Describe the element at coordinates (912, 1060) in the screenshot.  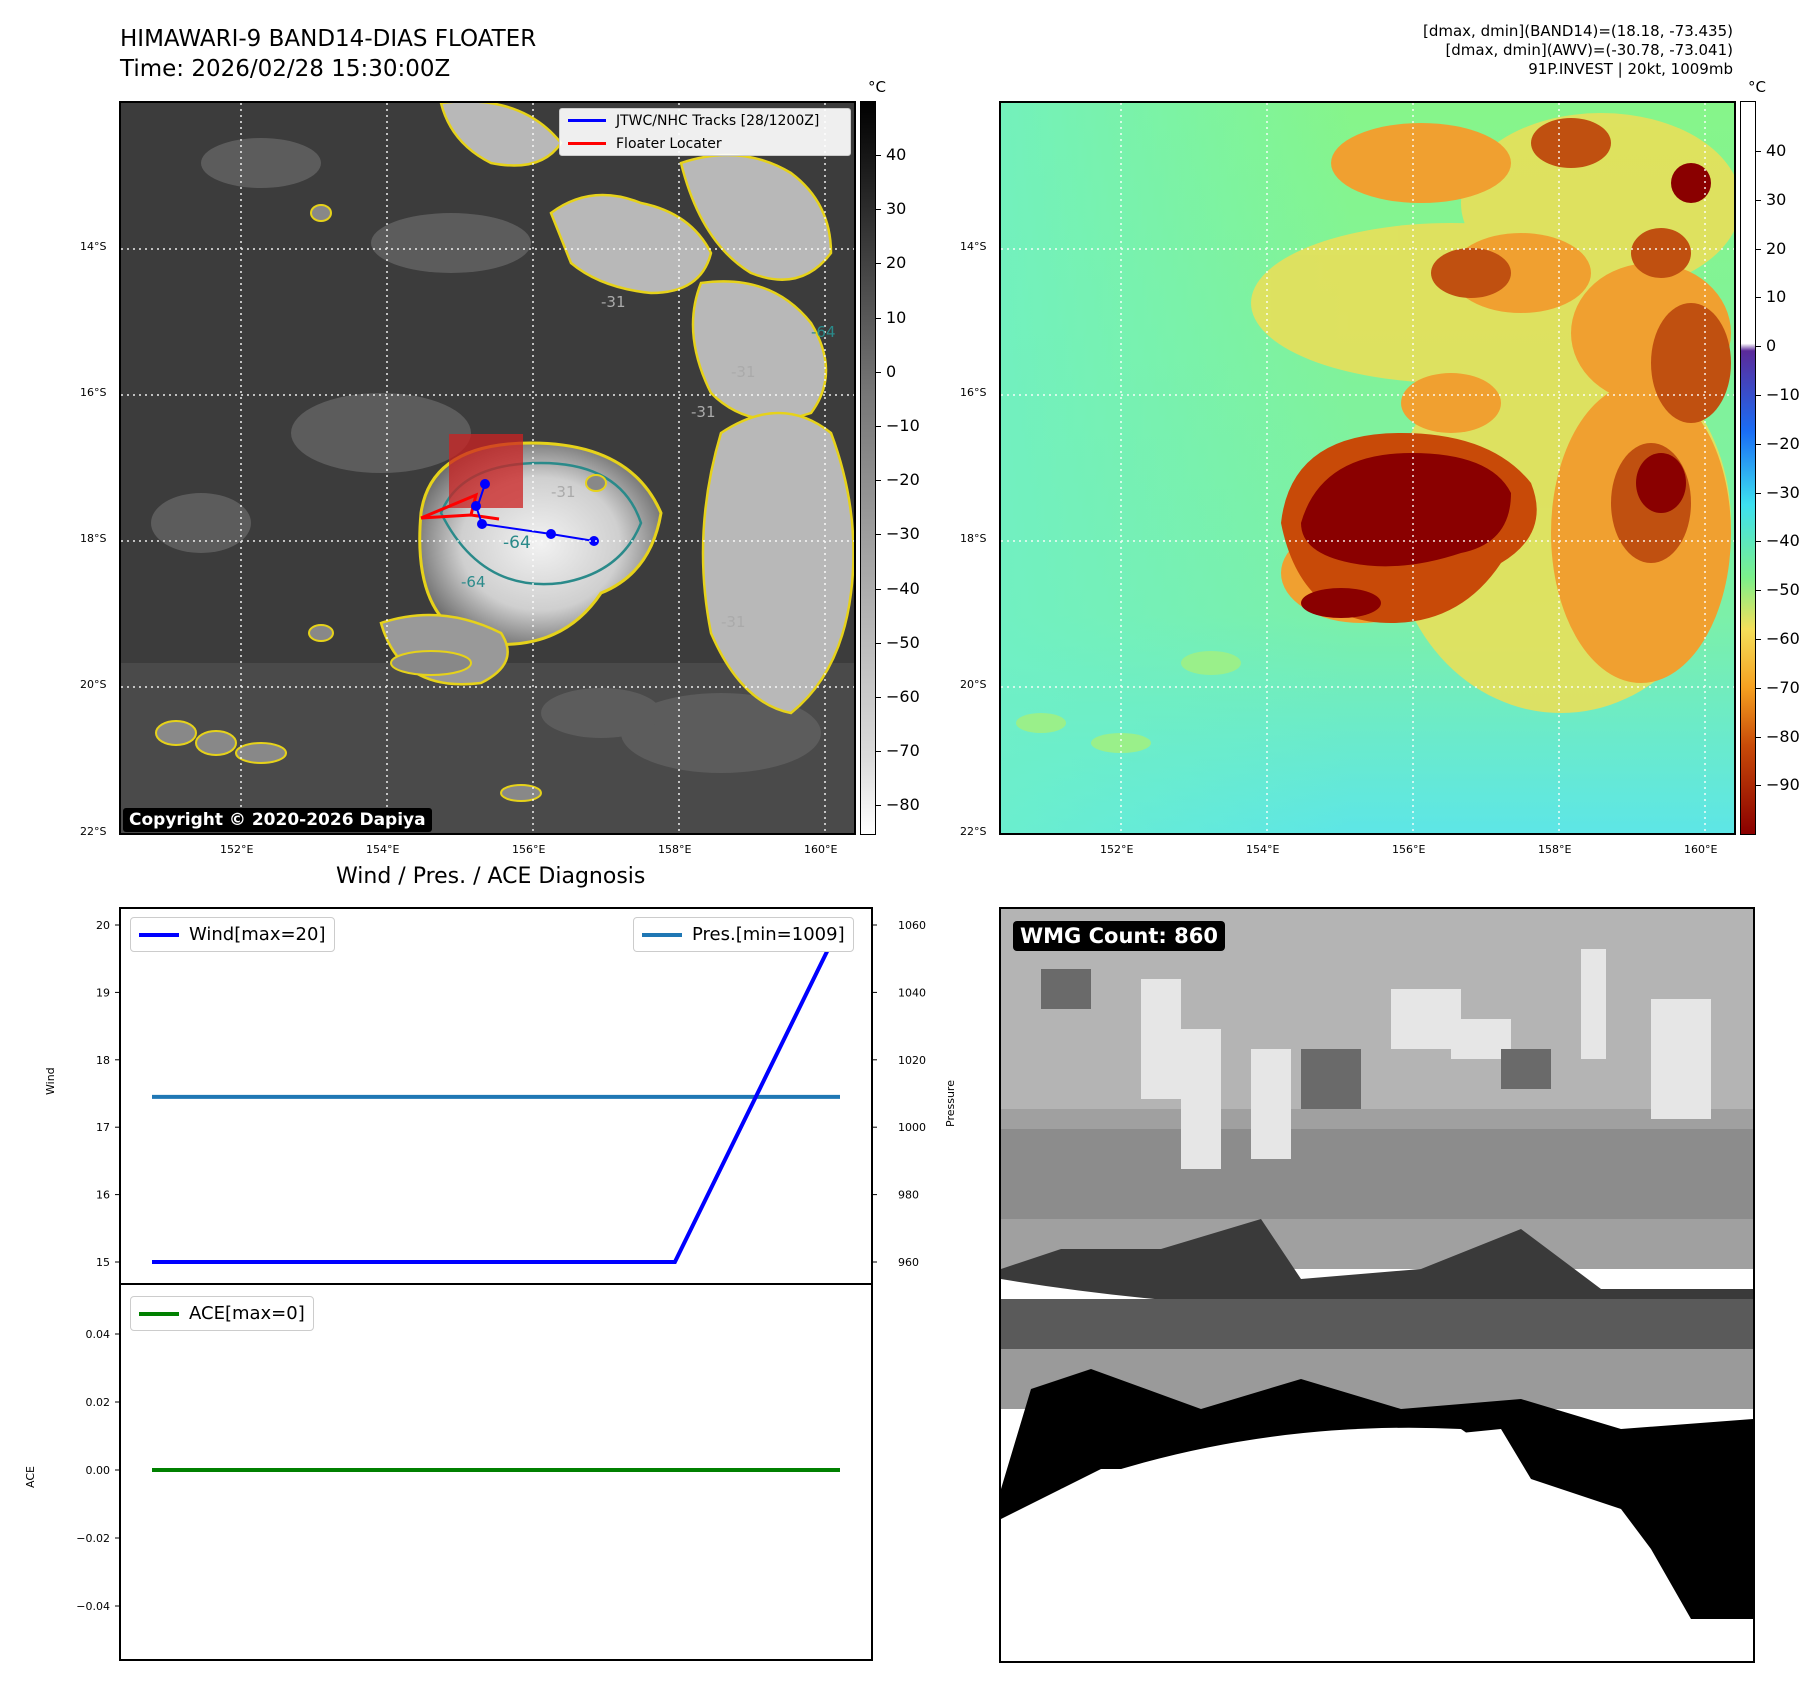
I see `pressure-tick-label: 1020` at that location.